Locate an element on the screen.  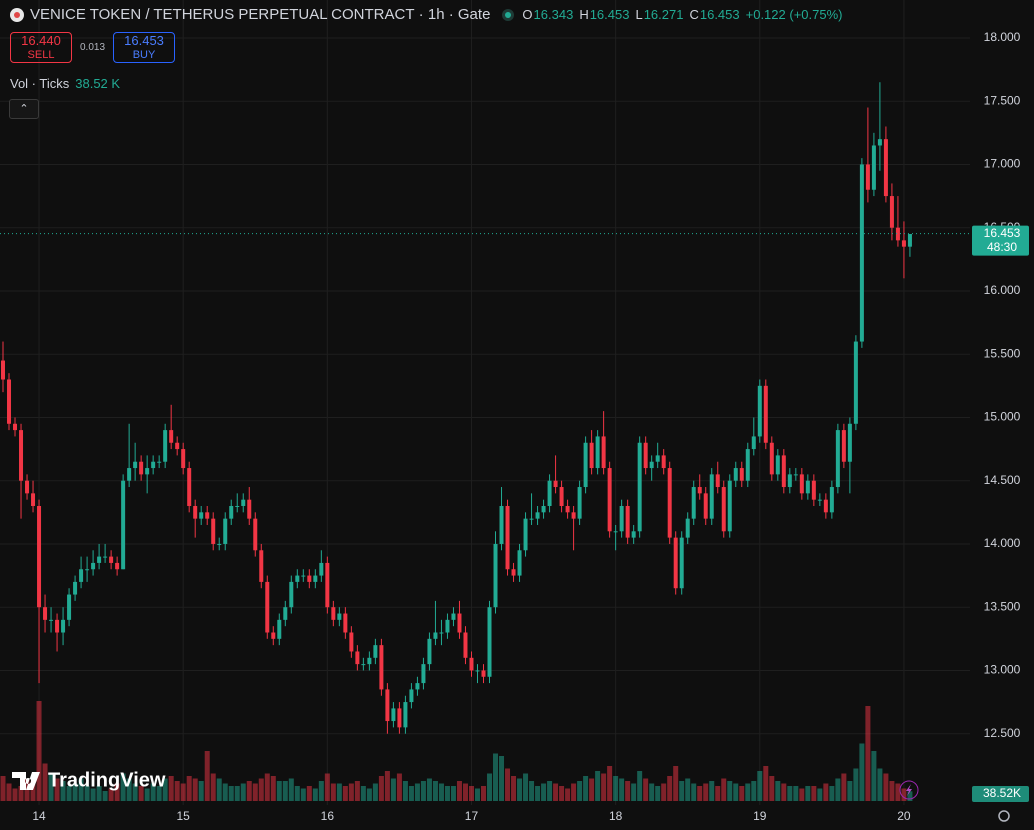
y-tick-label: 13.000 is located at coordinates (1002, 670).